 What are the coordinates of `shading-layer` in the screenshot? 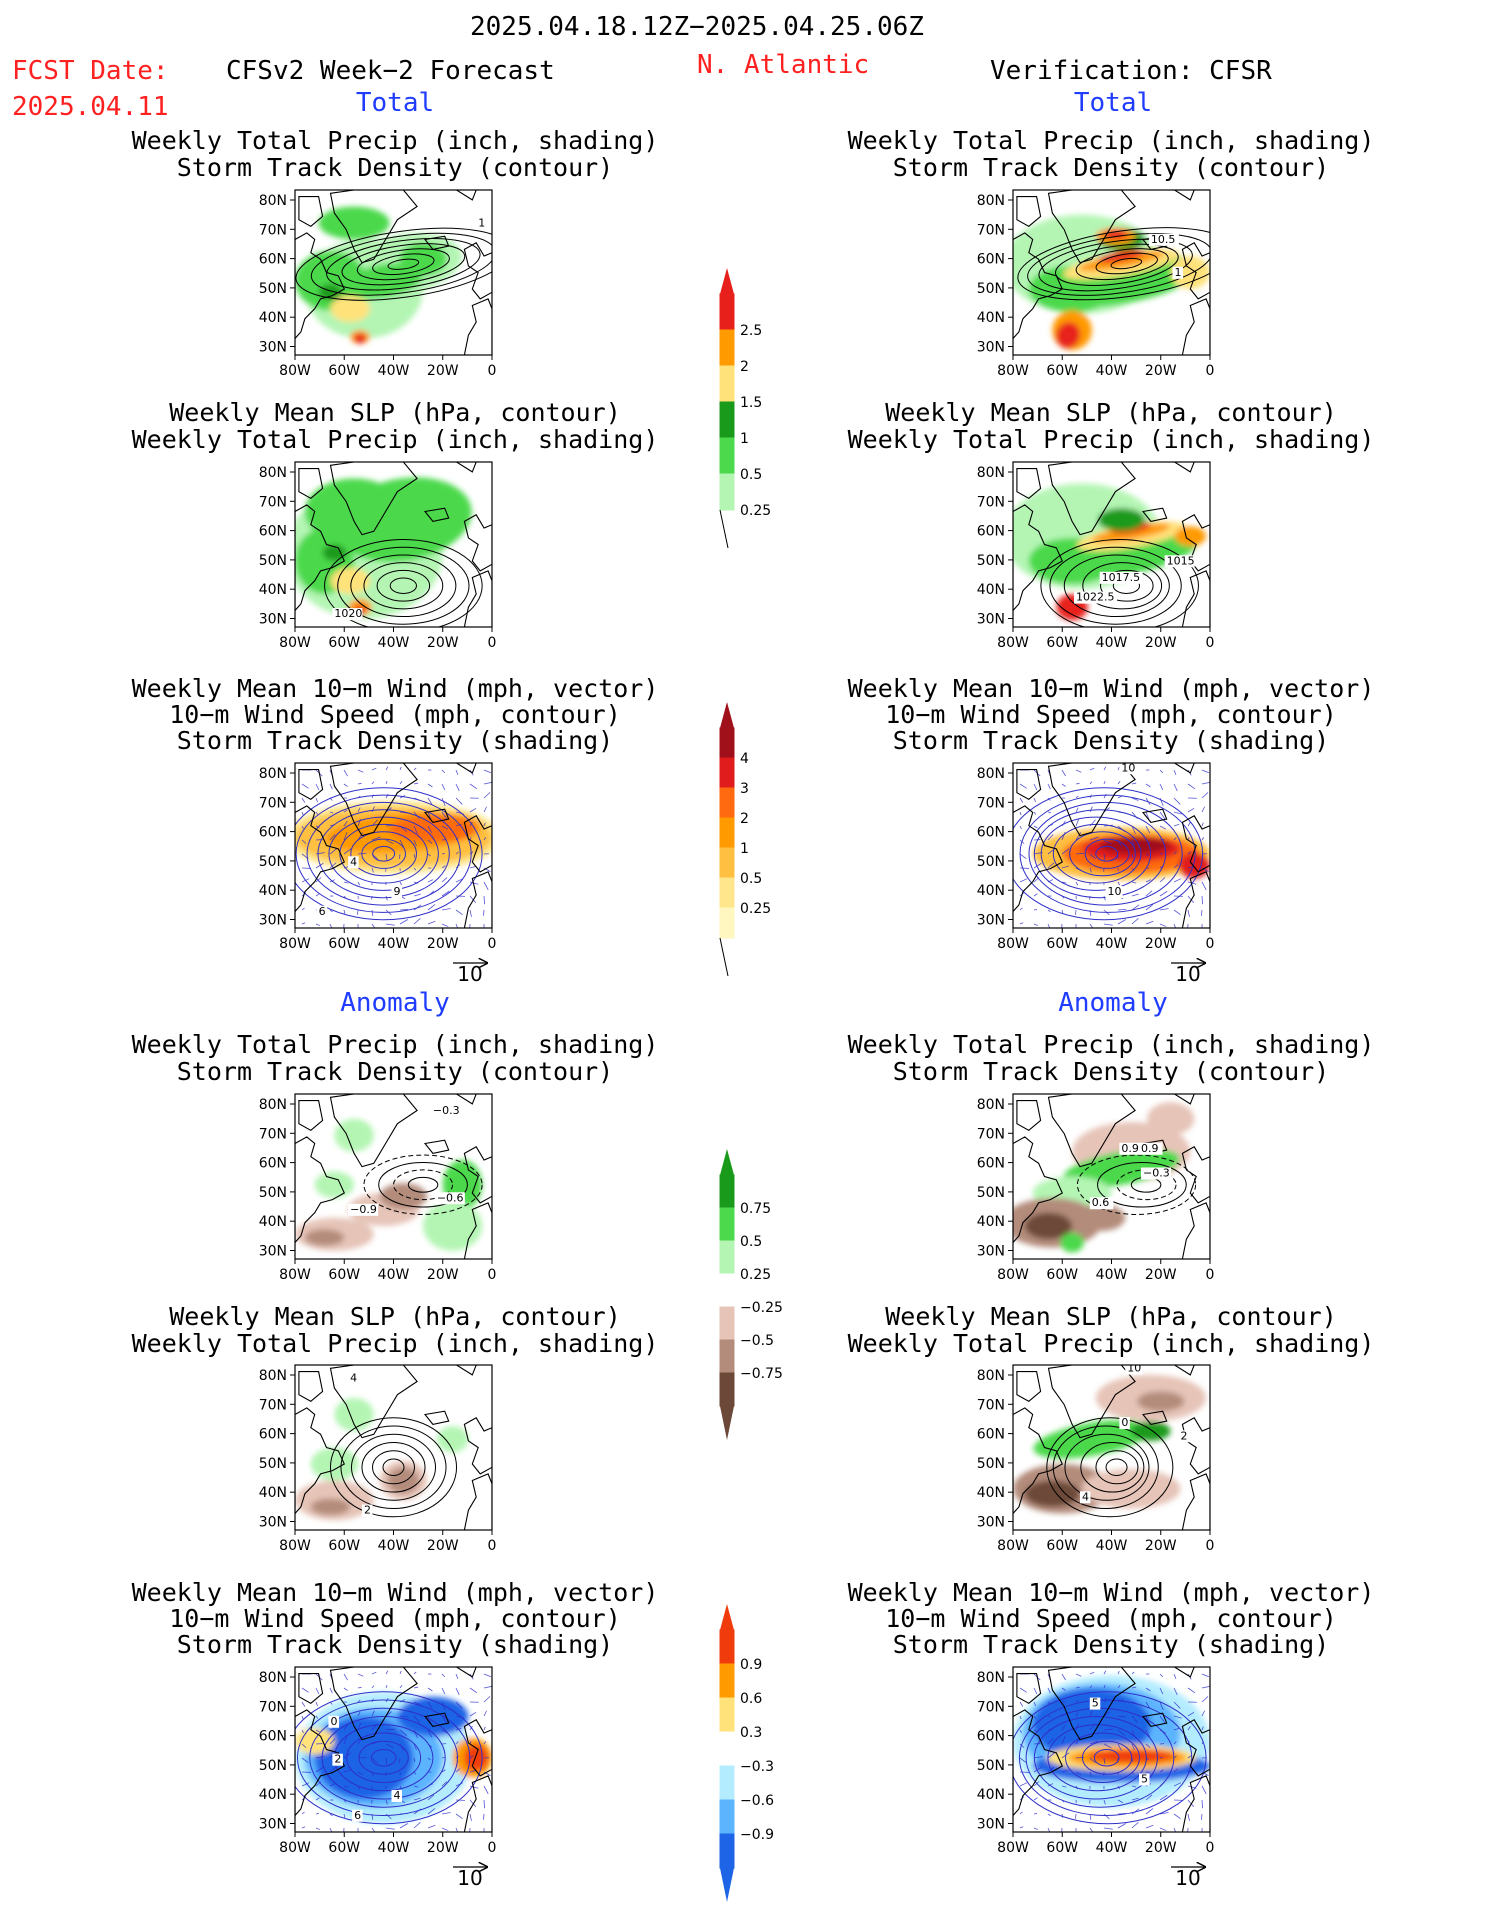 It's located at (389, 1184).